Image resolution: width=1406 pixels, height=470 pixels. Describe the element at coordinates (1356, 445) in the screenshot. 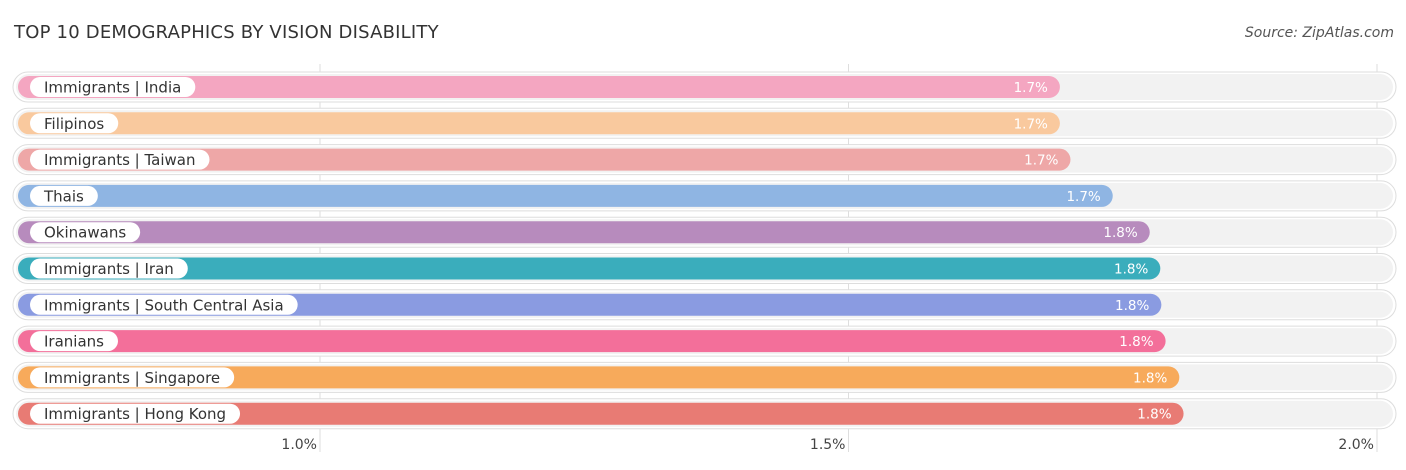

I see `x-tick-label: 2.0%` at that location.